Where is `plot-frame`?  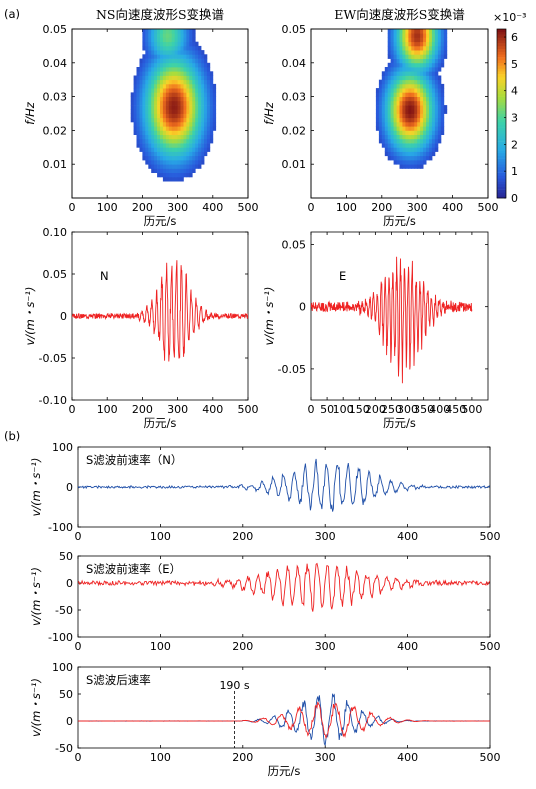
plot-frame is located at coordinates (284, 707).